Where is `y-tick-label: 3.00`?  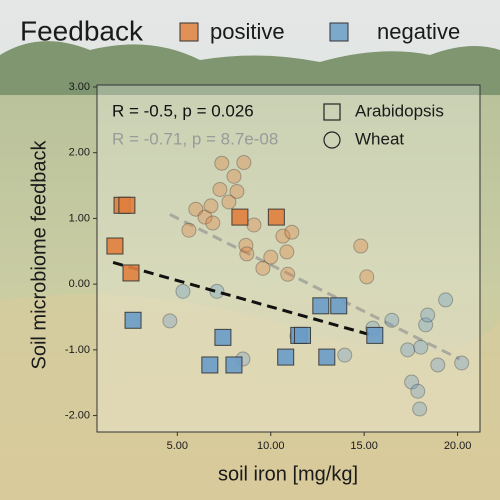
y-tick-label: 3.00 is located at coordinates (79, 87).